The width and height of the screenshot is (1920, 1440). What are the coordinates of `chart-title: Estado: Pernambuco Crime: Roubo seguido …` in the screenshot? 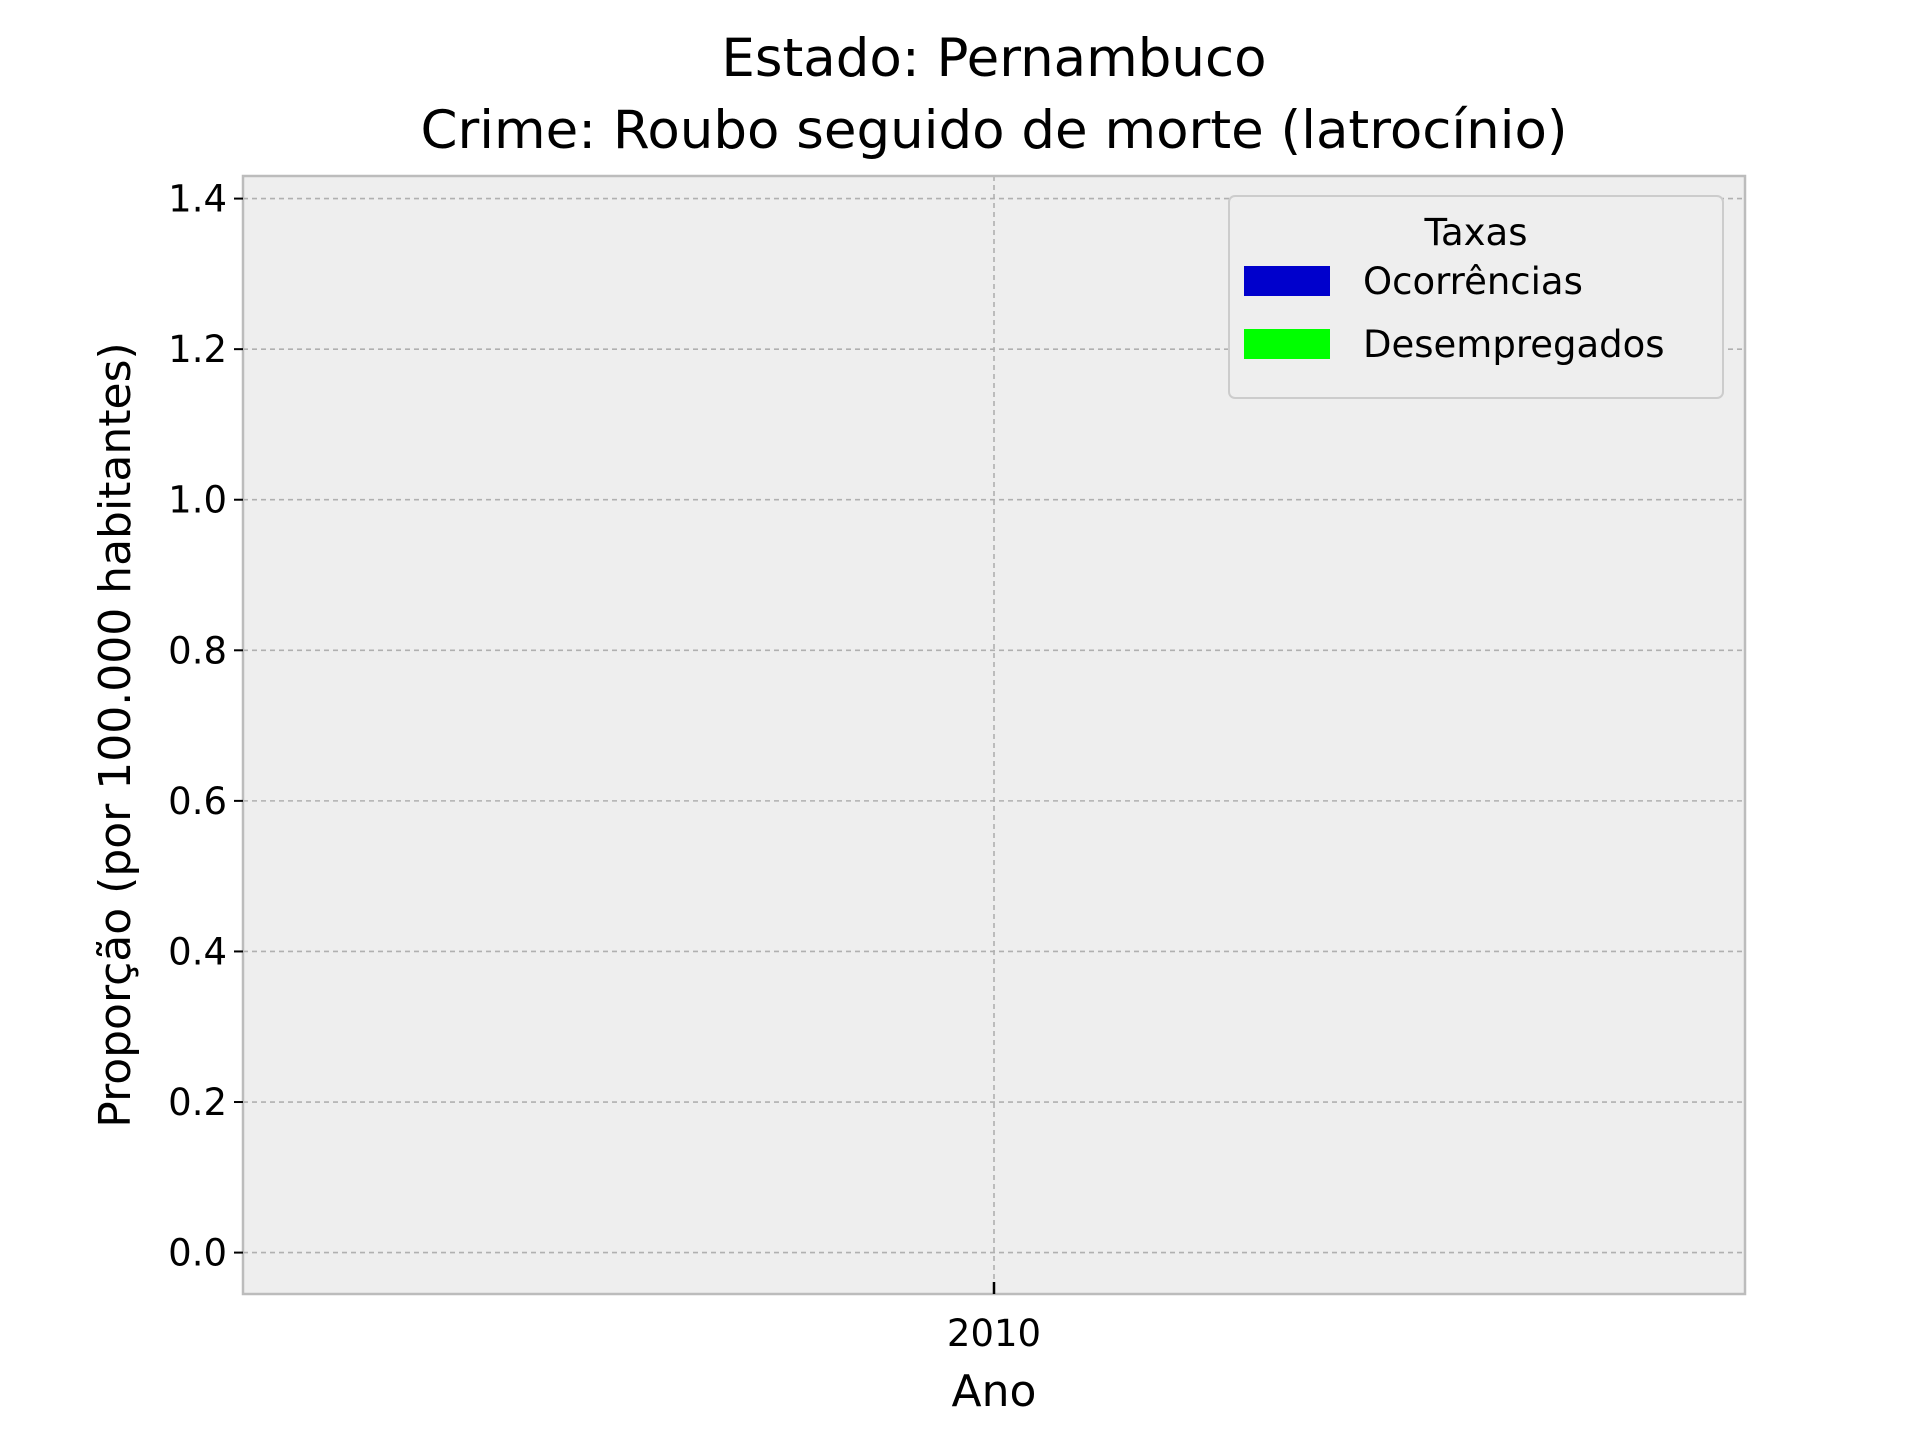 It's located at (993, 94).